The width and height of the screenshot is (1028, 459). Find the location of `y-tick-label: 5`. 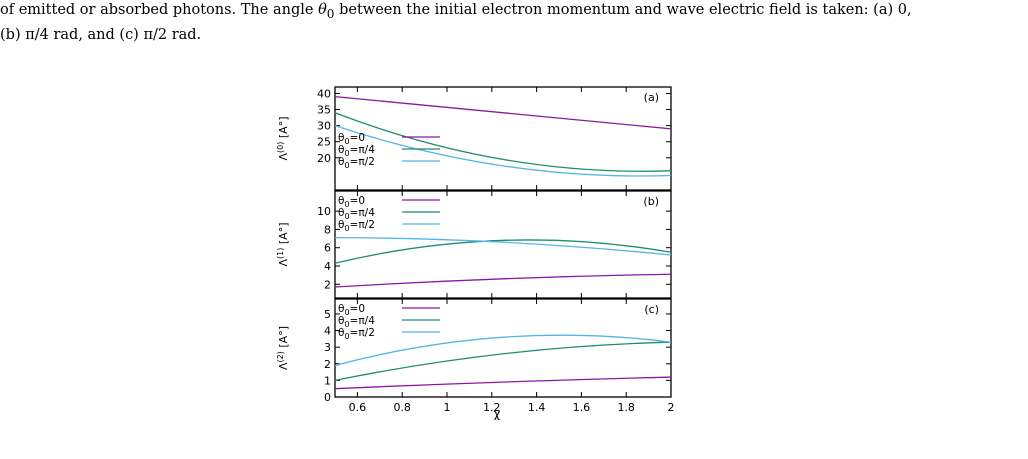

y-tick-label: 5 is located at coordinates (327, 314).